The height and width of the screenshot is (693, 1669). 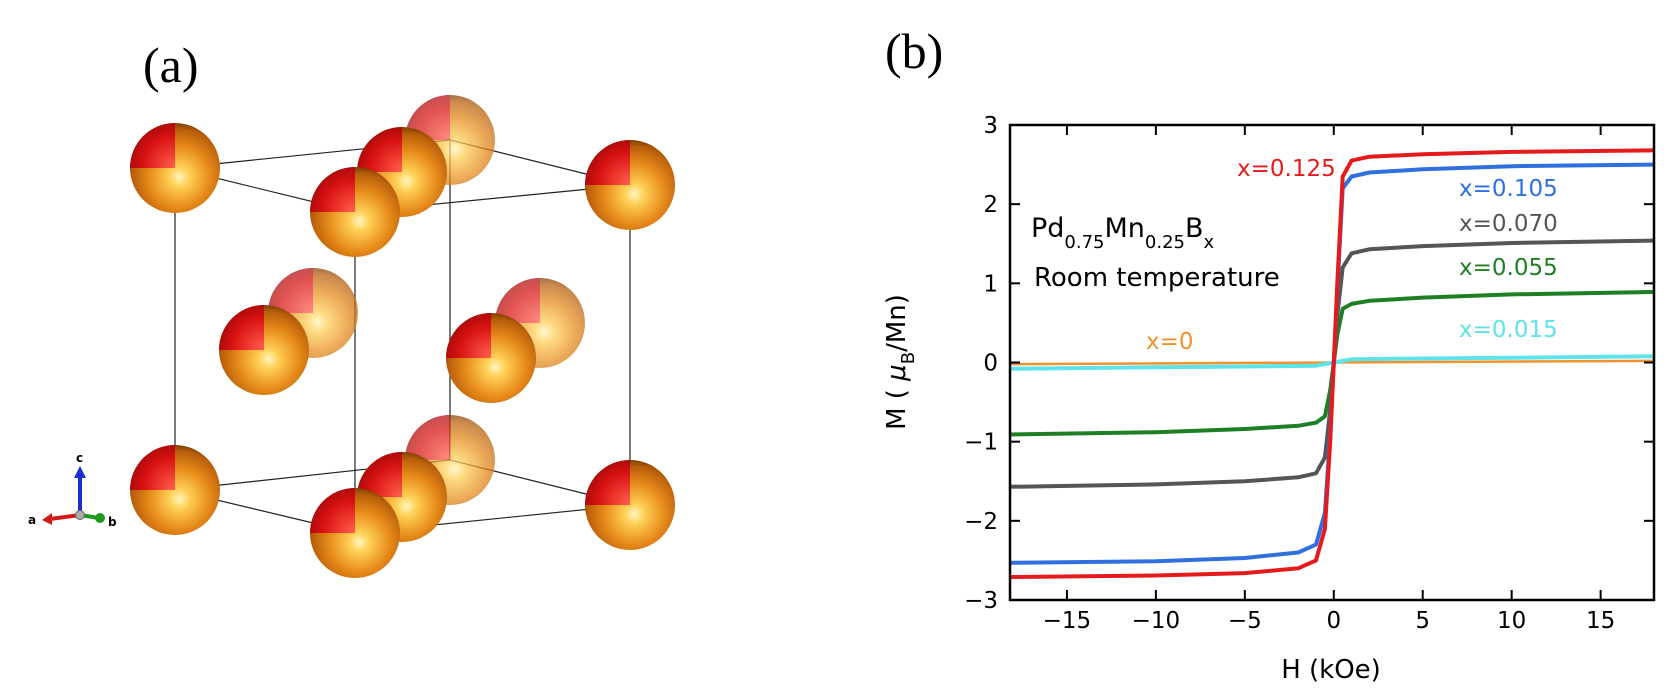 I want to click on y-tick-label: −2, so click(x=981, y=522).